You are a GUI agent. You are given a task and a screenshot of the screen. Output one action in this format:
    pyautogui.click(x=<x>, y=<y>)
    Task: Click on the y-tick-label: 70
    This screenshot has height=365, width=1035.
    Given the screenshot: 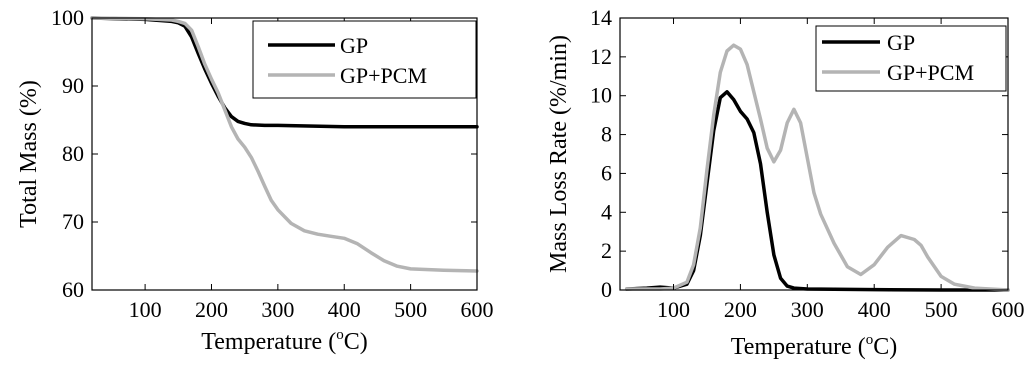 What is the action you would take?
    pyautogui.click(x=73, y=221)
    